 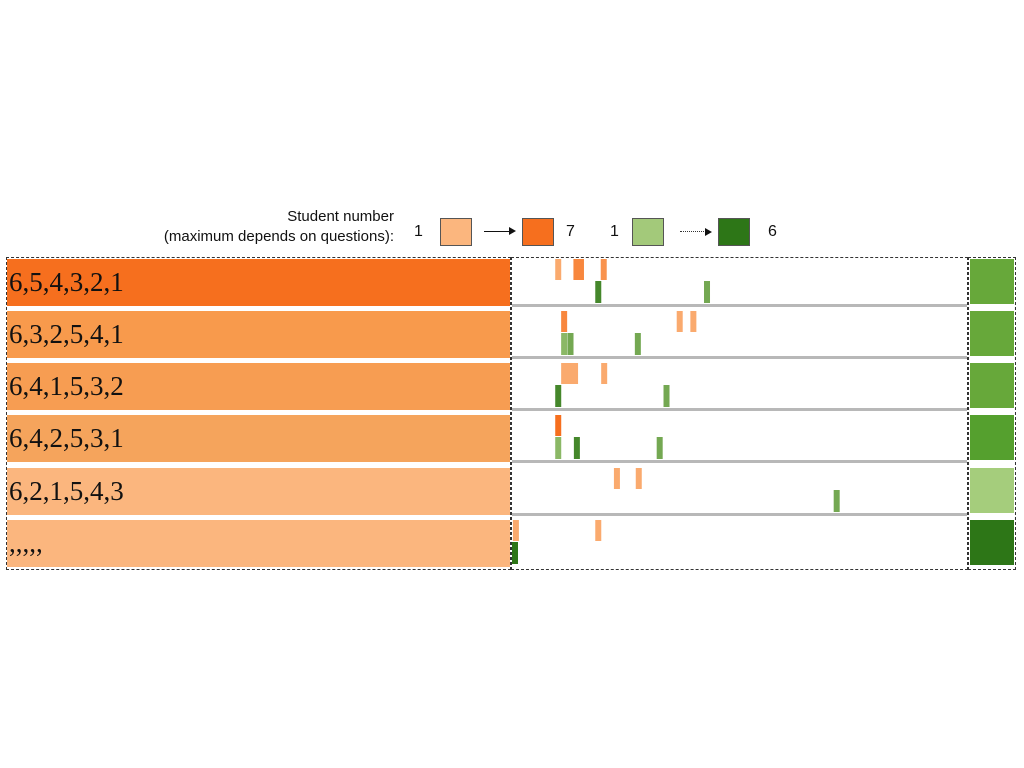 What do you see at coordinates (26, 543) in the screenshot?
I see `ranking-label: ,,,,,` at bounding box center [26, 543].